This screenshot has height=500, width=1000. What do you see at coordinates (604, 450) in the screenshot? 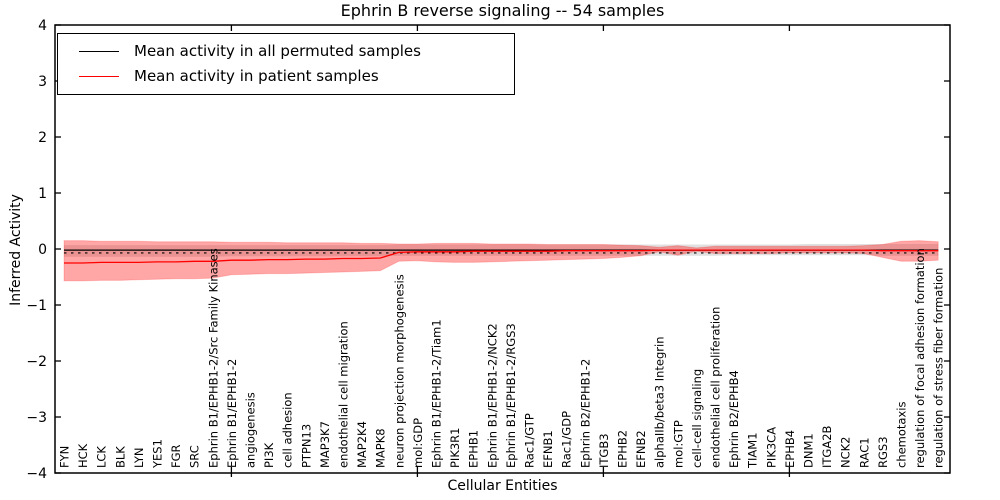
I see `x-category-label: ITGB3` at bounding box center [604, 450].